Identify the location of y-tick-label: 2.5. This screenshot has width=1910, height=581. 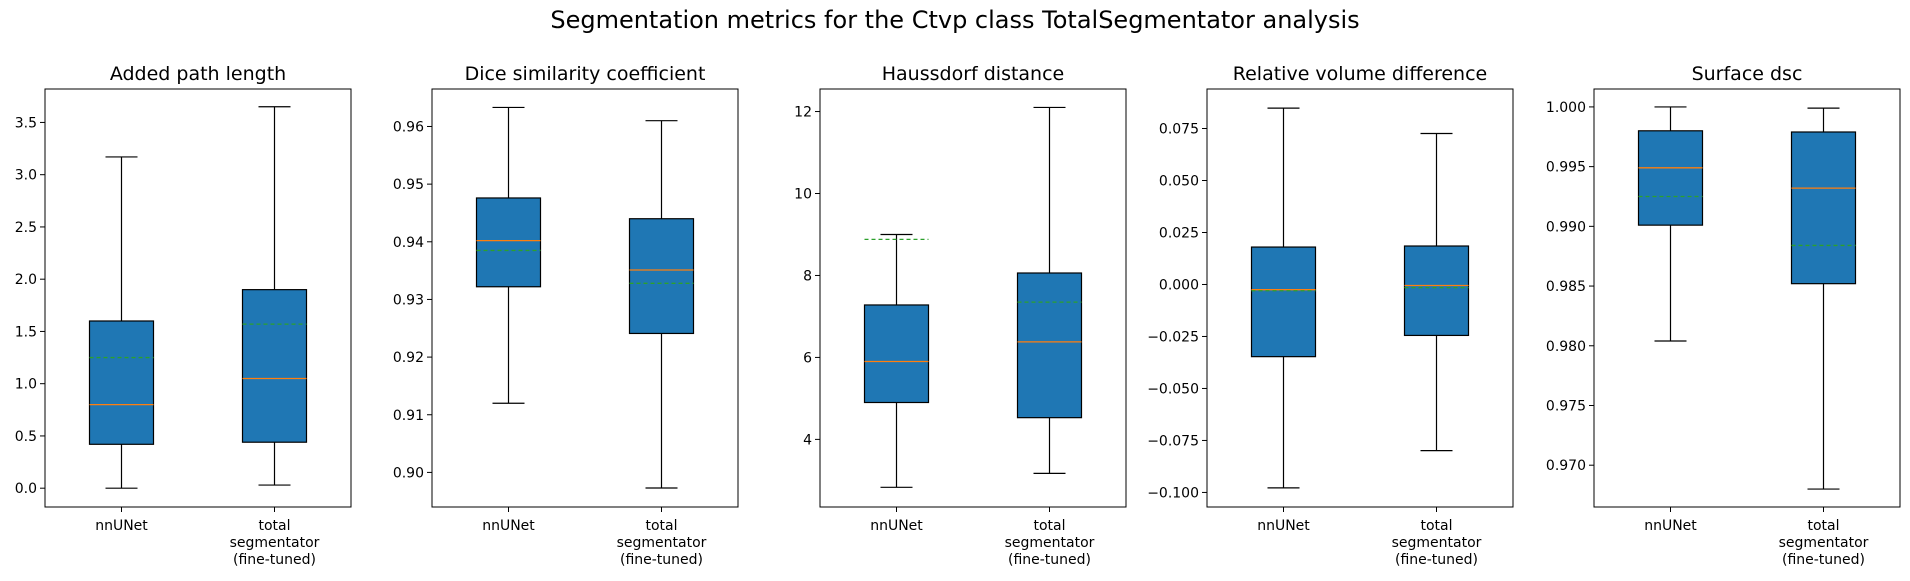
(26, 228).